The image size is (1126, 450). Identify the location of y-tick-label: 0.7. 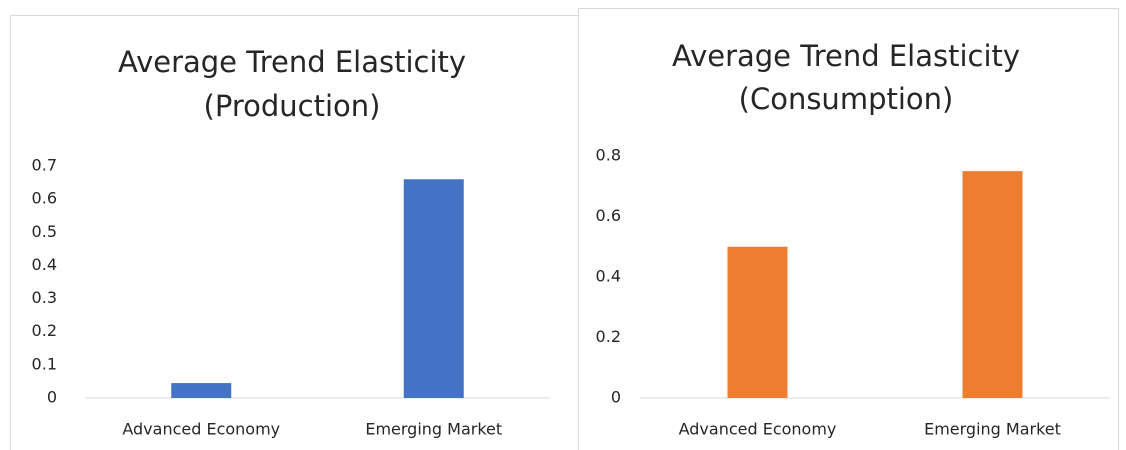
(44, 165).